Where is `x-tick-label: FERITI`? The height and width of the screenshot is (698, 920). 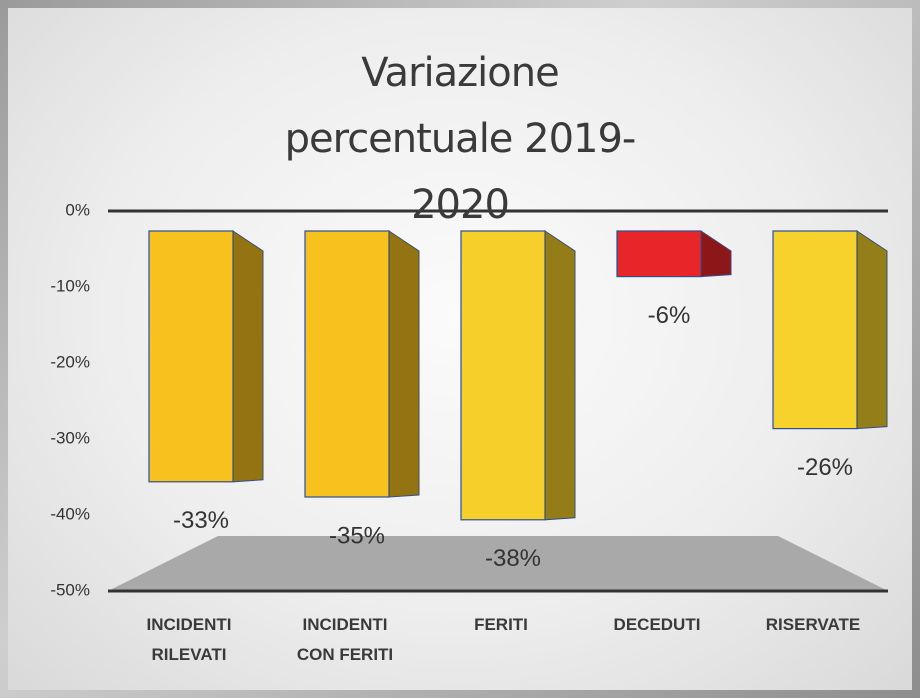 x-tick-label: FERITI is located at coordinates (501, 624).